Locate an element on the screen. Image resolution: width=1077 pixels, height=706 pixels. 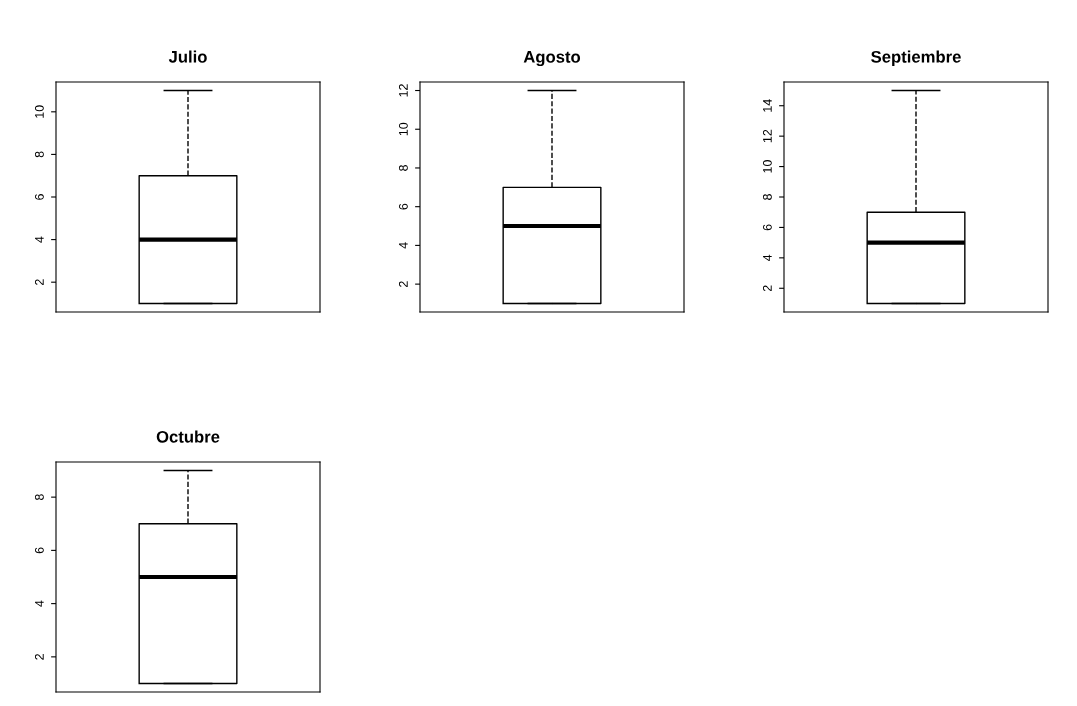
y-tick-label: 14 is located at coordinates (767, 105).